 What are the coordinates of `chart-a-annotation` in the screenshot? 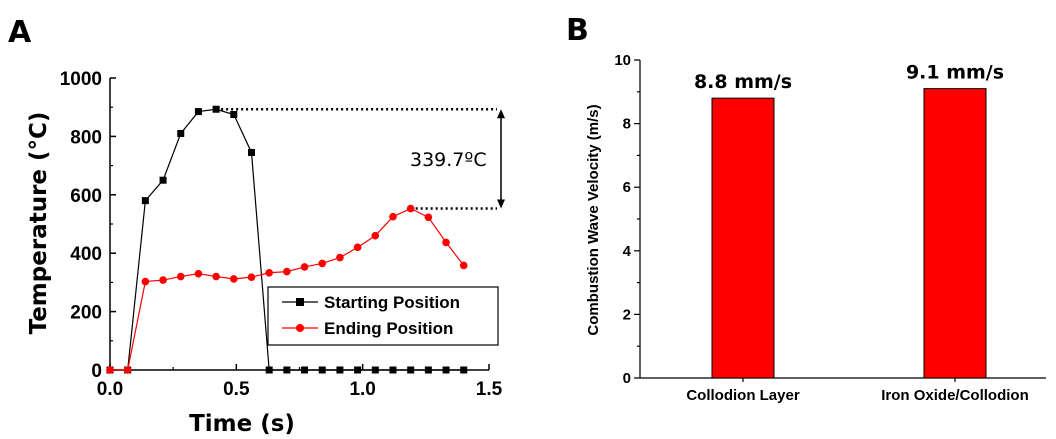 It's located at (360, 158).